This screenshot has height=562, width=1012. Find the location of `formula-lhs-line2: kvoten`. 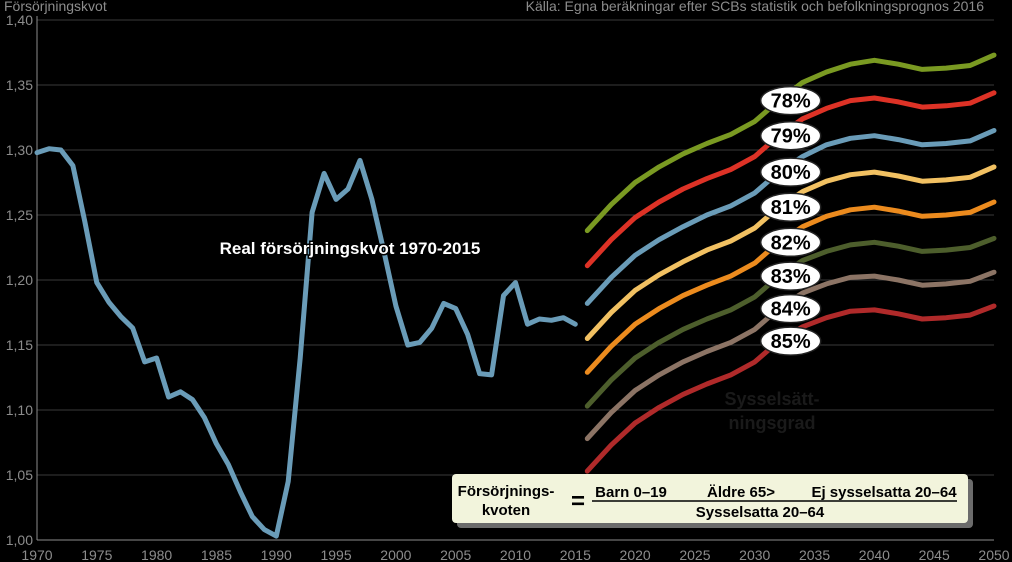

formula-lhs-line2: kvoten is located at coordinates (506, 510).